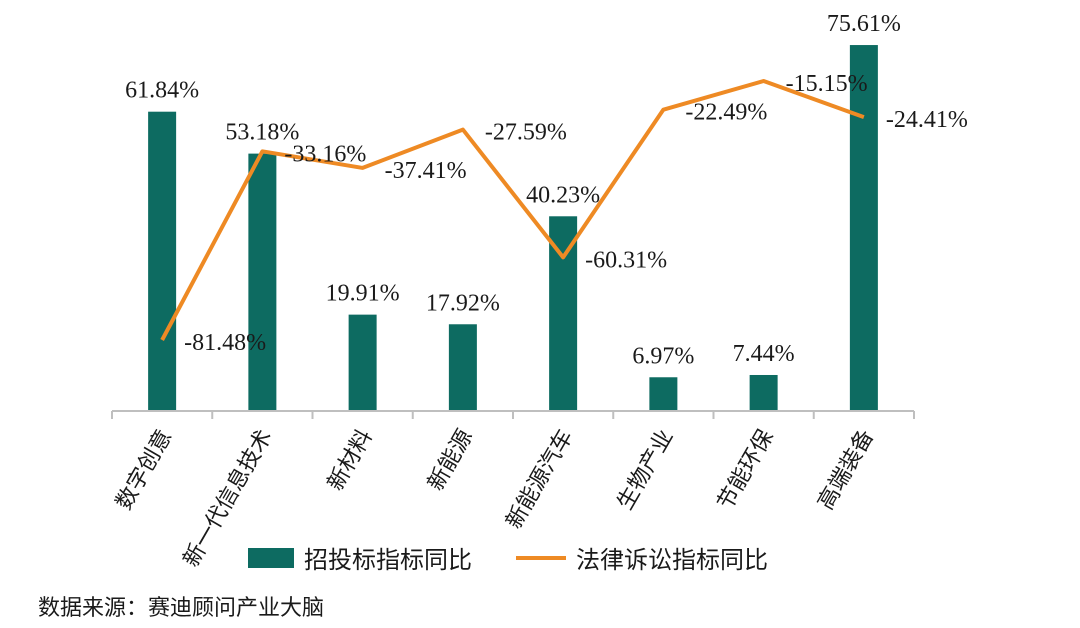 The image size is (1080, 628). I want to click on category-label: 节能环保, so click(746, 470).